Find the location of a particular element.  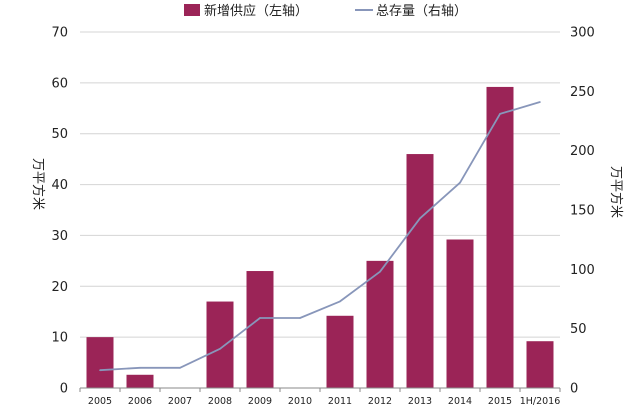

x-tick-label: 1H/2016 is located at coordinates (540, 401).